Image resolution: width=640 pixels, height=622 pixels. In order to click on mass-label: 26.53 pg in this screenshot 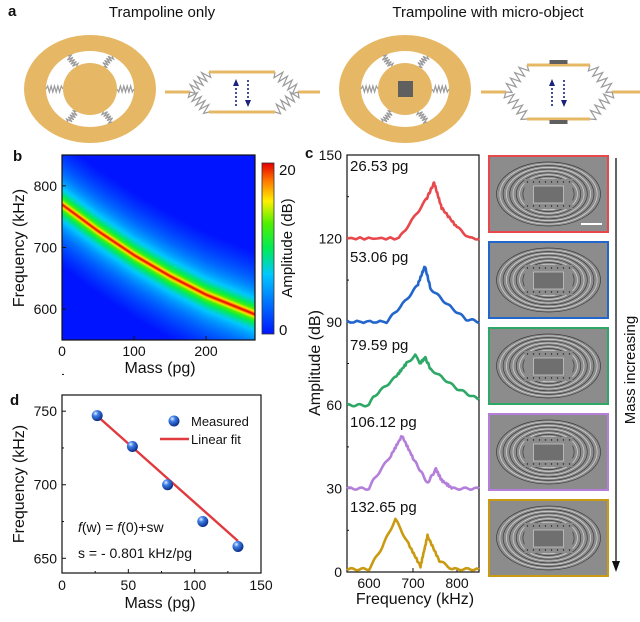, I will do `click(379, 166)`.